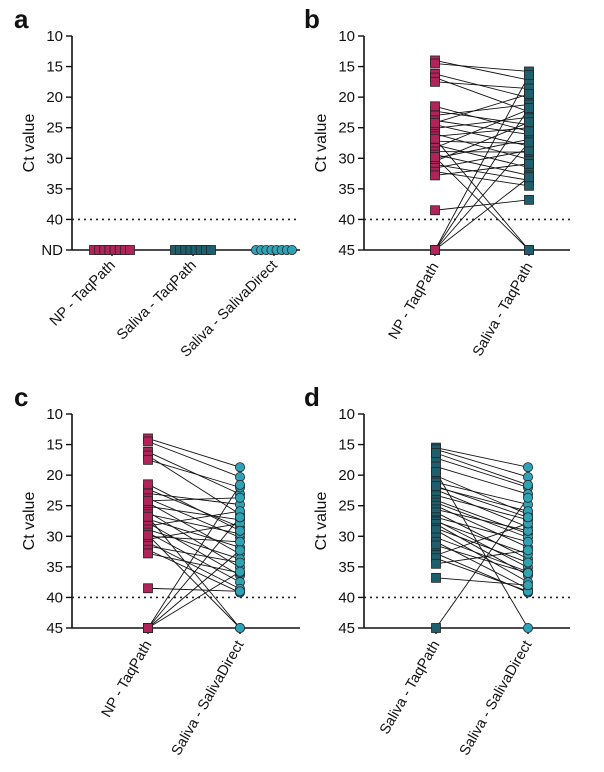 Image resolution: width=604 pixels, height=772 pixels. I want to click on y-tick-label: 30, so click(54, 536).